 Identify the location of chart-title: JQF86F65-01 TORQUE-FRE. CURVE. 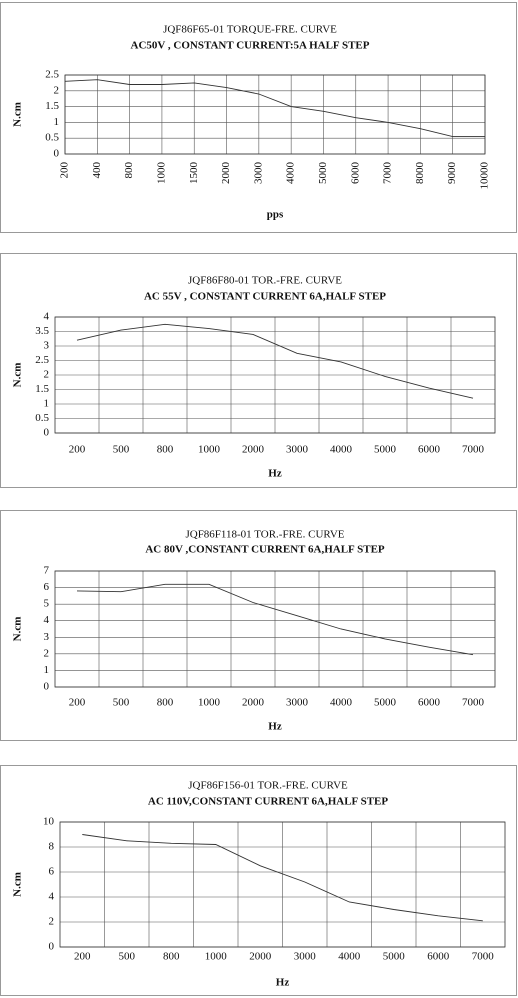
(250, 30).